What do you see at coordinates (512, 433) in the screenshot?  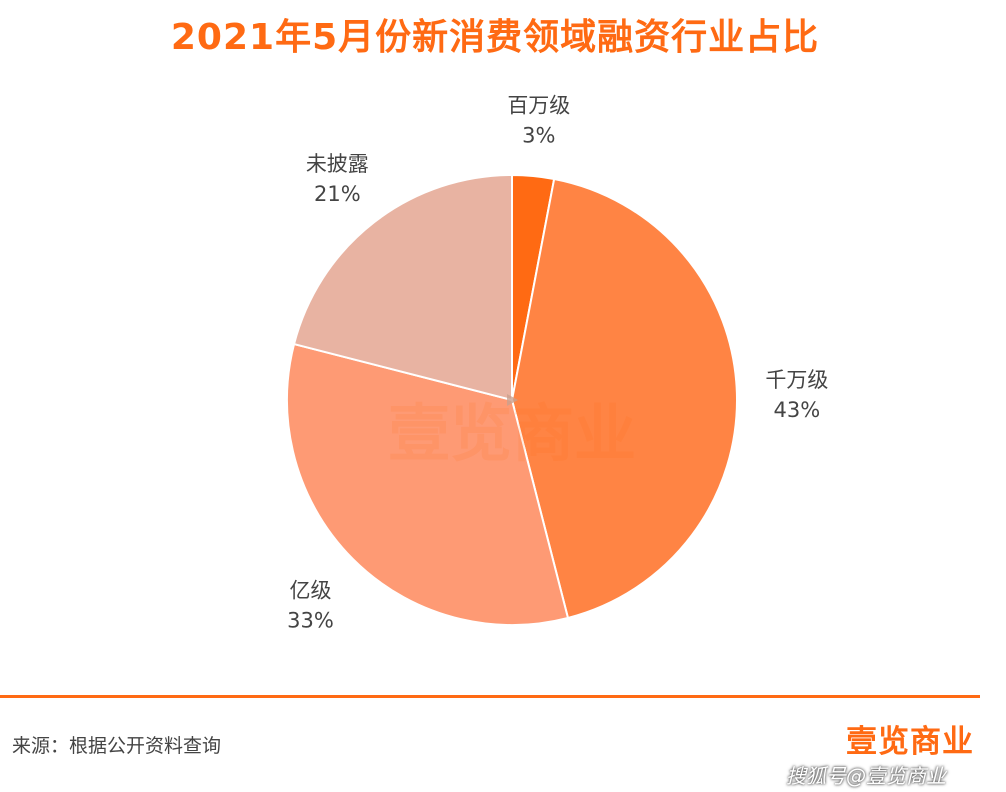 I see `watermark-logo: 壹览商业` at bounding box center [512, 433].